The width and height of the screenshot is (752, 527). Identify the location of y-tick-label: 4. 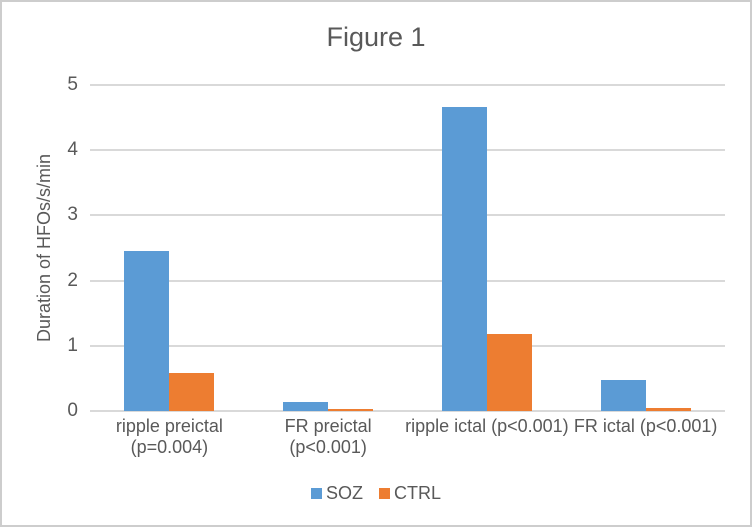
(72, 150).